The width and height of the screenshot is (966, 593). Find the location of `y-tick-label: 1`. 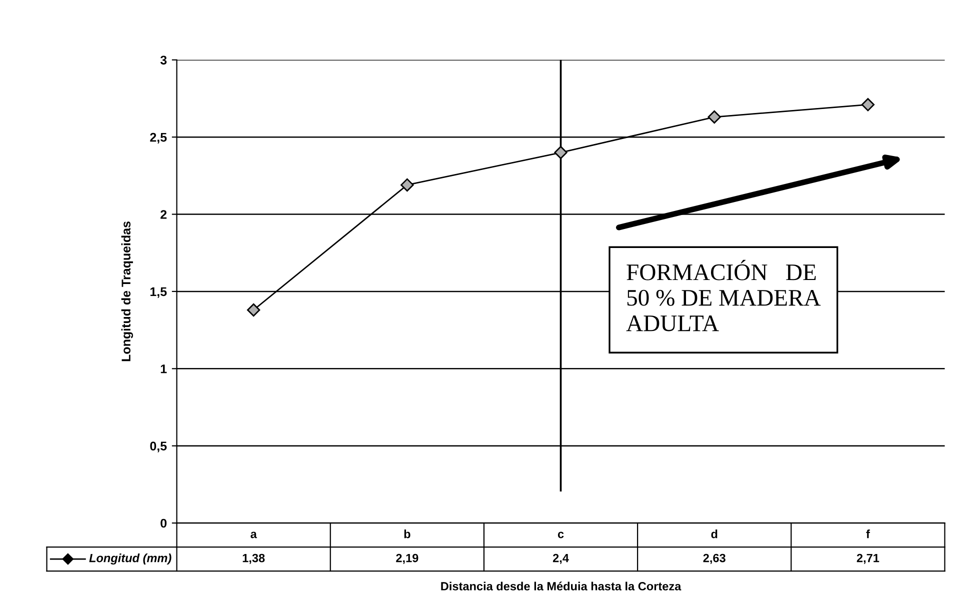

y-tick-label: 1 is located at coordinates (163, 369).